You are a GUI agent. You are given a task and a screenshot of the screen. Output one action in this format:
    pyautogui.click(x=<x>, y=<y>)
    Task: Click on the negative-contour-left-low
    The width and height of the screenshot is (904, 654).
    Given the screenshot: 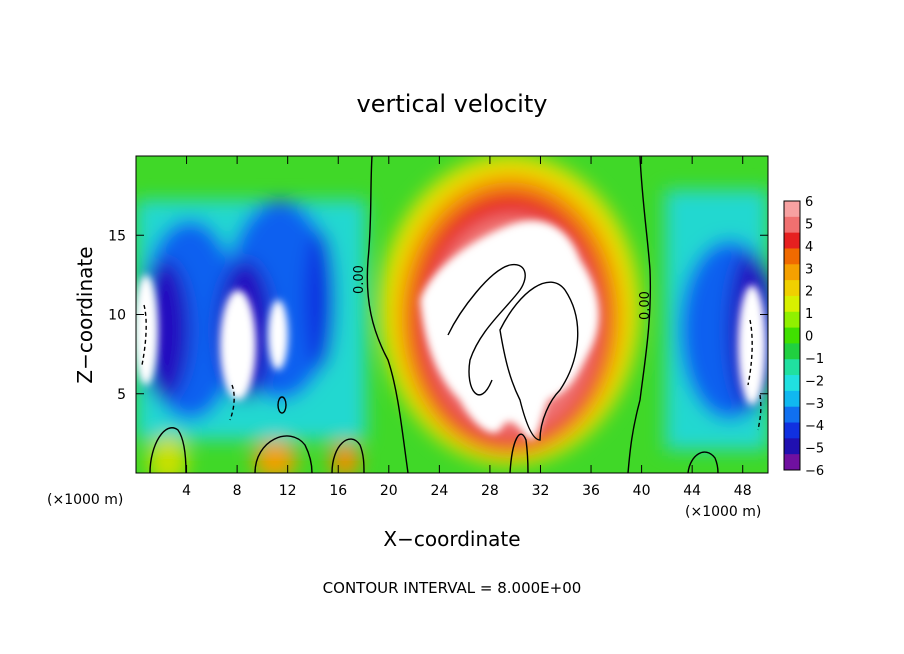 What is the action you would take?
    pyautogui.click(x=232, y=402)
    